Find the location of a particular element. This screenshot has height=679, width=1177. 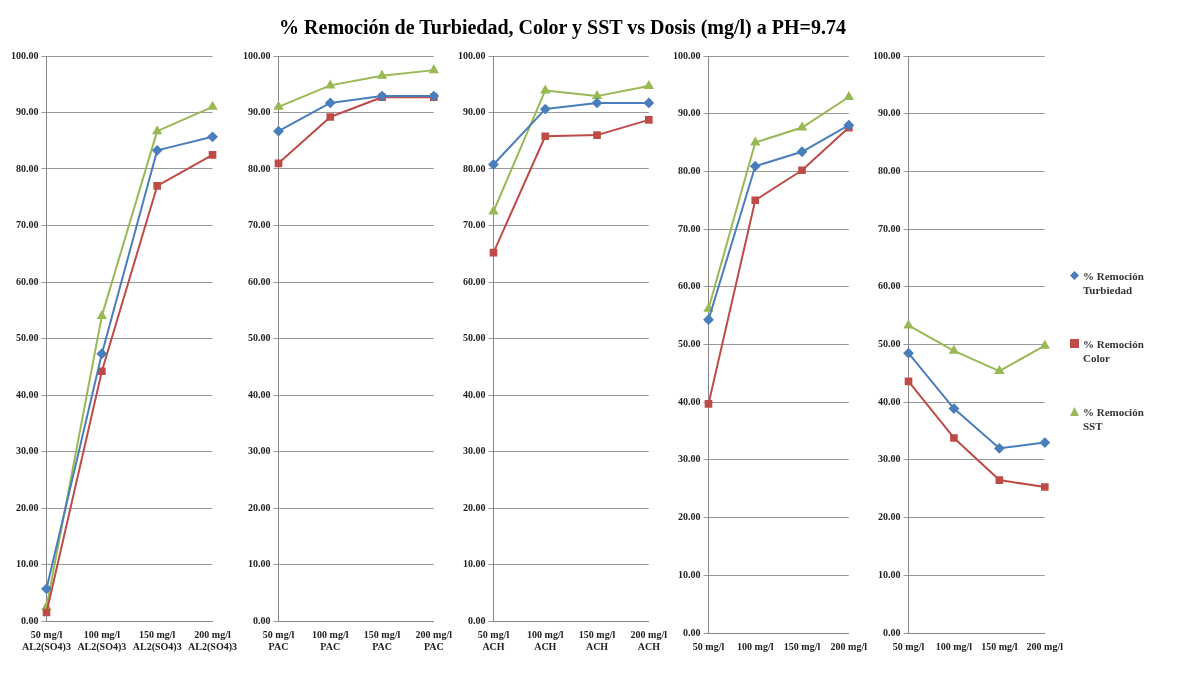

x-tick-label: 50 mg/l ACH is located at coordinates (493, 640).